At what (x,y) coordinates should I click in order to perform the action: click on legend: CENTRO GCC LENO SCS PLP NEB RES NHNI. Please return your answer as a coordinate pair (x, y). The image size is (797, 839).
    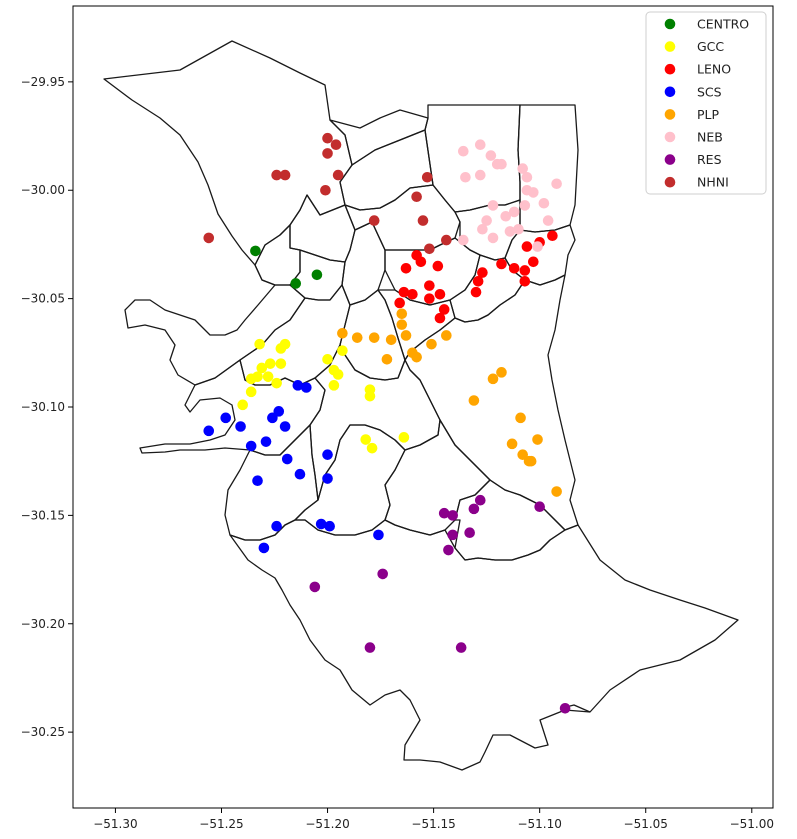
    Looking at the image, I should click on (706, 103).